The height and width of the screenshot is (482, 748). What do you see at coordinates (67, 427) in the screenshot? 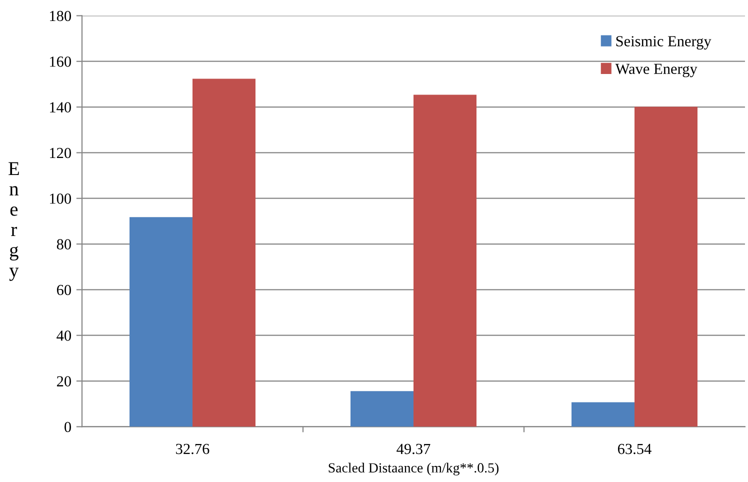
I see `y-tick-label: 0` at bounding box center [67, 427].